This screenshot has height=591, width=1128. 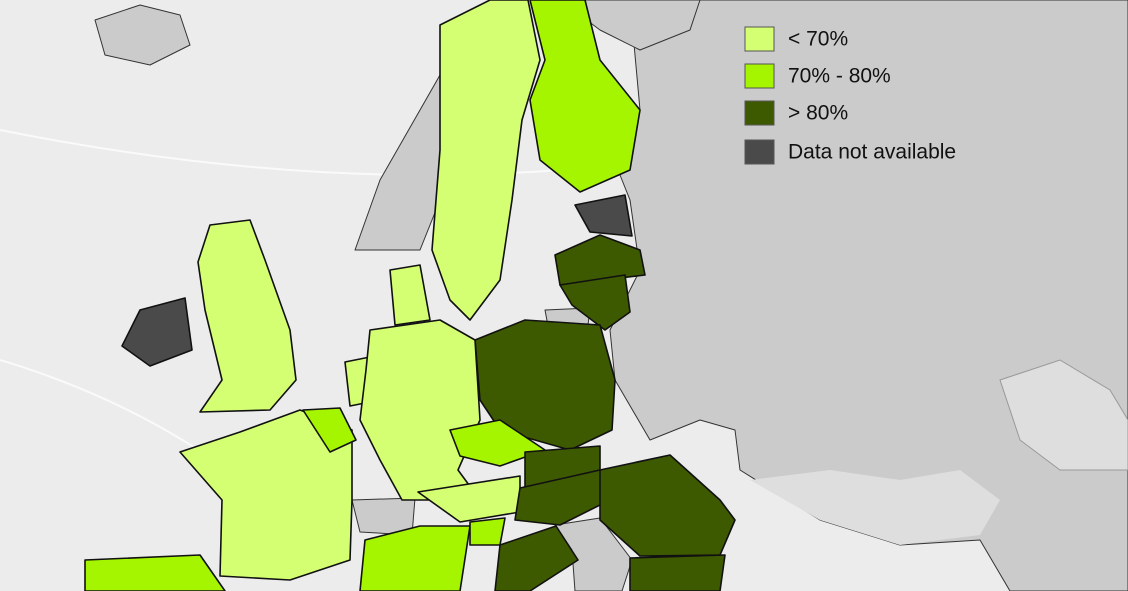 I want to click on estonia, so click(x=603, y=215).